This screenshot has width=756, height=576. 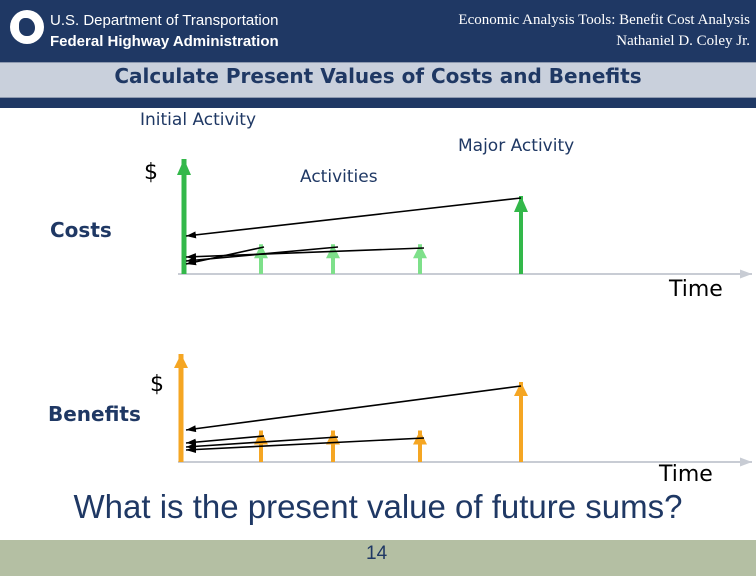 What do you see at coordinates (94, 414) in the screenshot?
I see `label-benefits: Benefits` at bounding box center [94, 414].